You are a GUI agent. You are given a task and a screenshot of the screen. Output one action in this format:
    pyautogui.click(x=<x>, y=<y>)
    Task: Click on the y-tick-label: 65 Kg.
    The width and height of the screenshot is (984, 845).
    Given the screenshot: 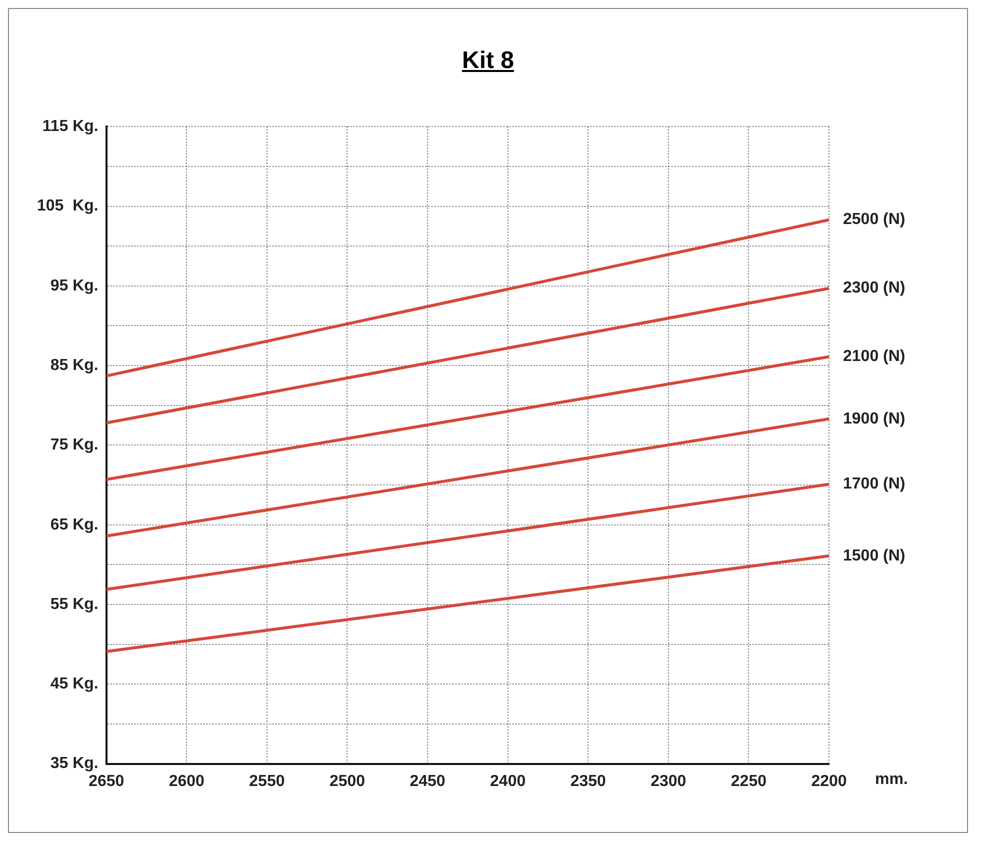 What is the action you would take?
    pyautogui.click(x=74, y=525)
    